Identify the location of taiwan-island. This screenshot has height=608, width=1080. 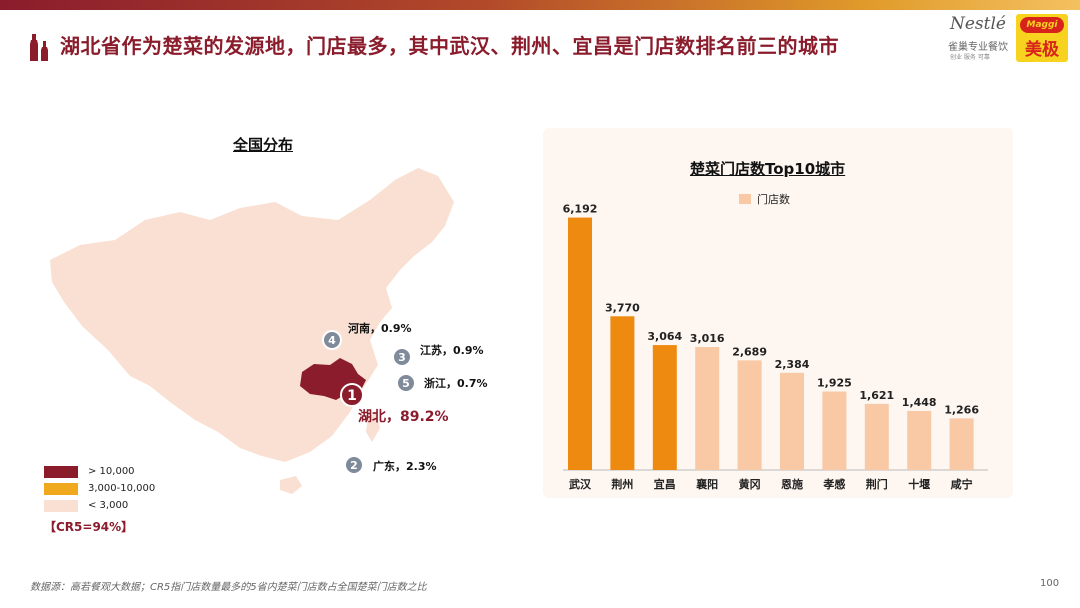
(373, 427).